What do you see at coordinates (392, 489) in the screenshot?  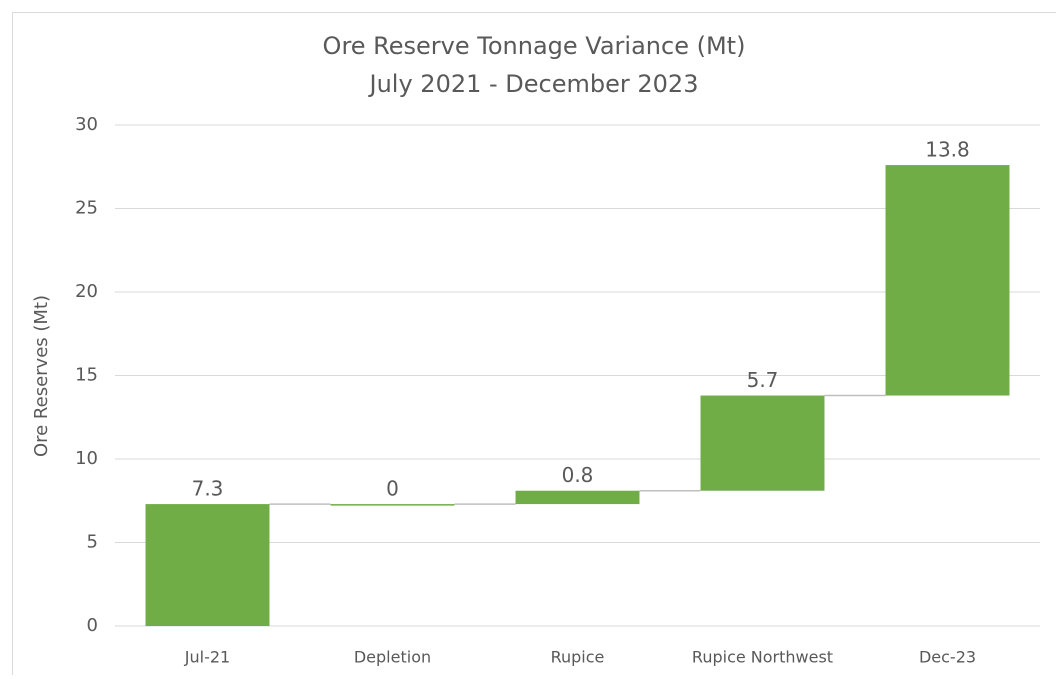 I see `data-label: 0` at bounding box center [392, 489].